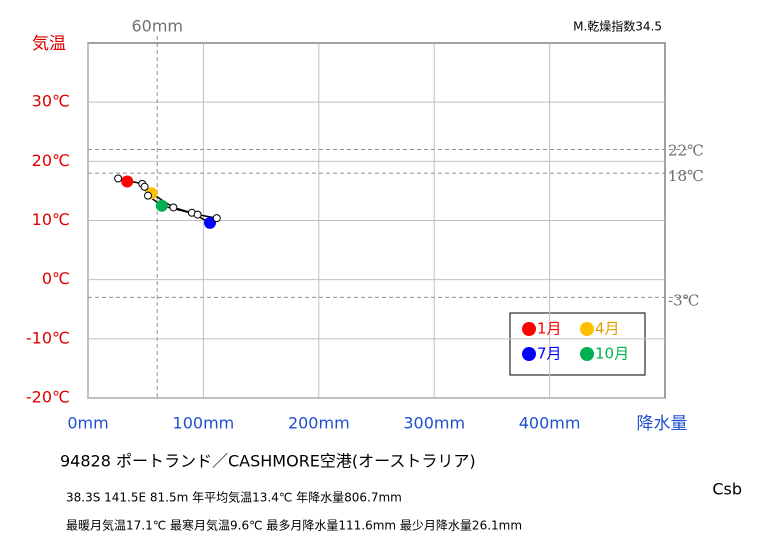  Describe the element at coordinates (157, 26) in the screenshot. I see `reference-label: 60mm` at that location.